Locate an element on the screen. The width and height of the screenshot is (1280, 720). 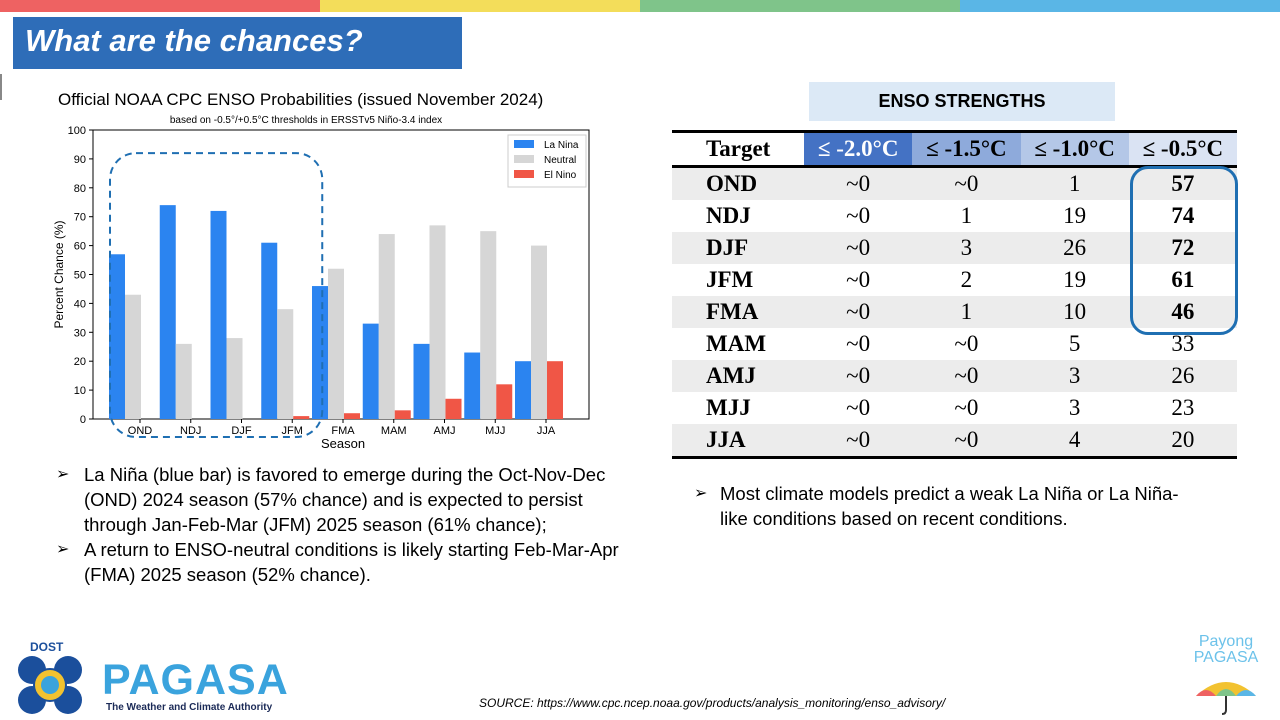
table-cell: 23 is located at coordinates (1183, 407).